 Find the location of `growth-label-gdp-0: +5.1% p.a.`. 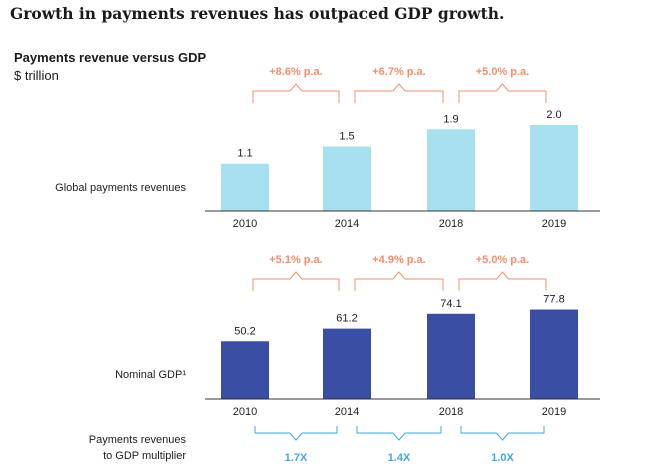

growth-label-gdp-0: +5.1% p.a. is located at coordinates (296, 260).